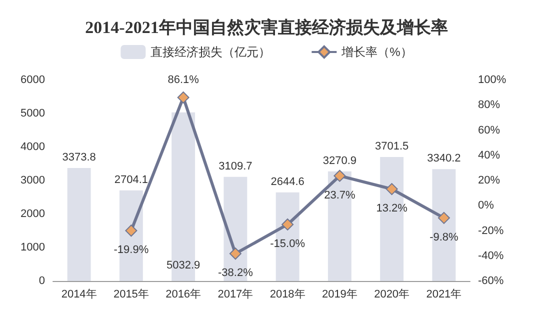 The height and width of the screenshot is (334, 533). What do you see at coordinates (184, 294) in the screenshot?
I see `x-tick-label: 2016年` at bounding box center [184, 294].